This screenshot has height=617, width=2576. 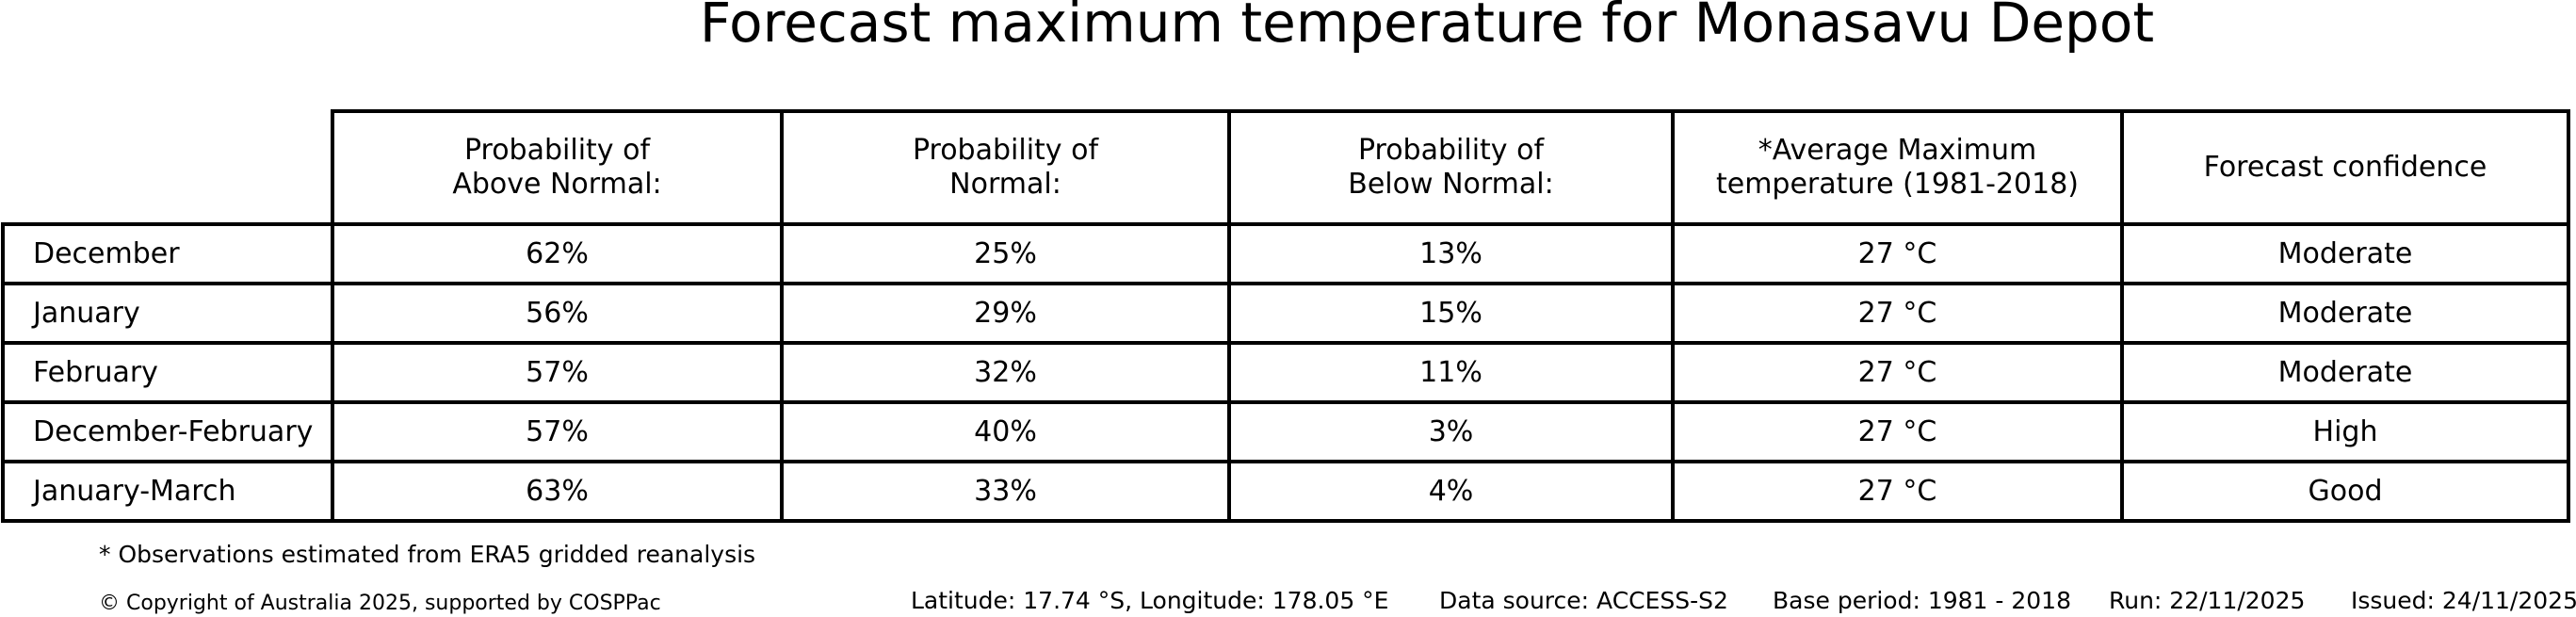 What do you see at coordinates (1897, 151) in the screenshot?
I see `col-header-line: *Average Maximum` at bounding box center [1897, 151].